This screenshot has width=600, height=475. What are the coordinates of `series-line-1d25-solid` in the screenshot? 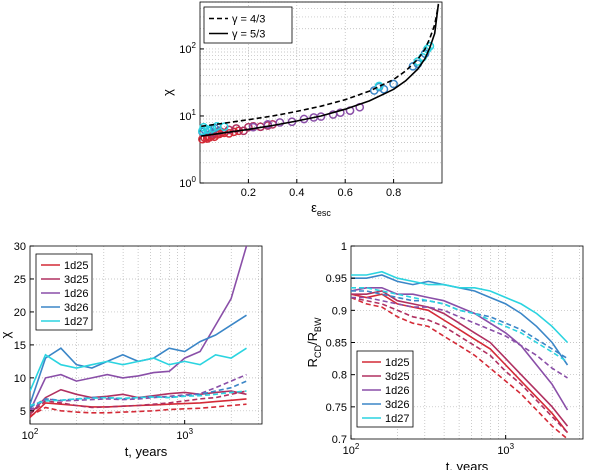 It's located at (460, 363).